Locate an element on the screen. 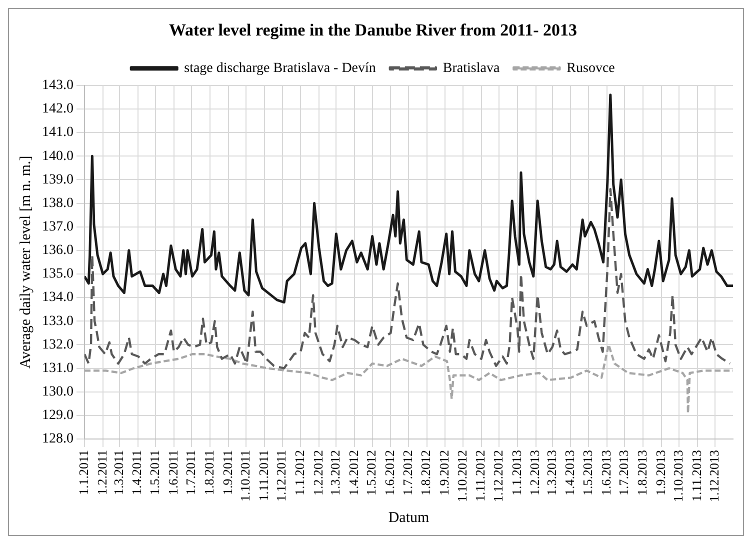 This screenshot has width=752, height=544. x-tick-label: 1.5.2013 is located at coordinates (587, 473).